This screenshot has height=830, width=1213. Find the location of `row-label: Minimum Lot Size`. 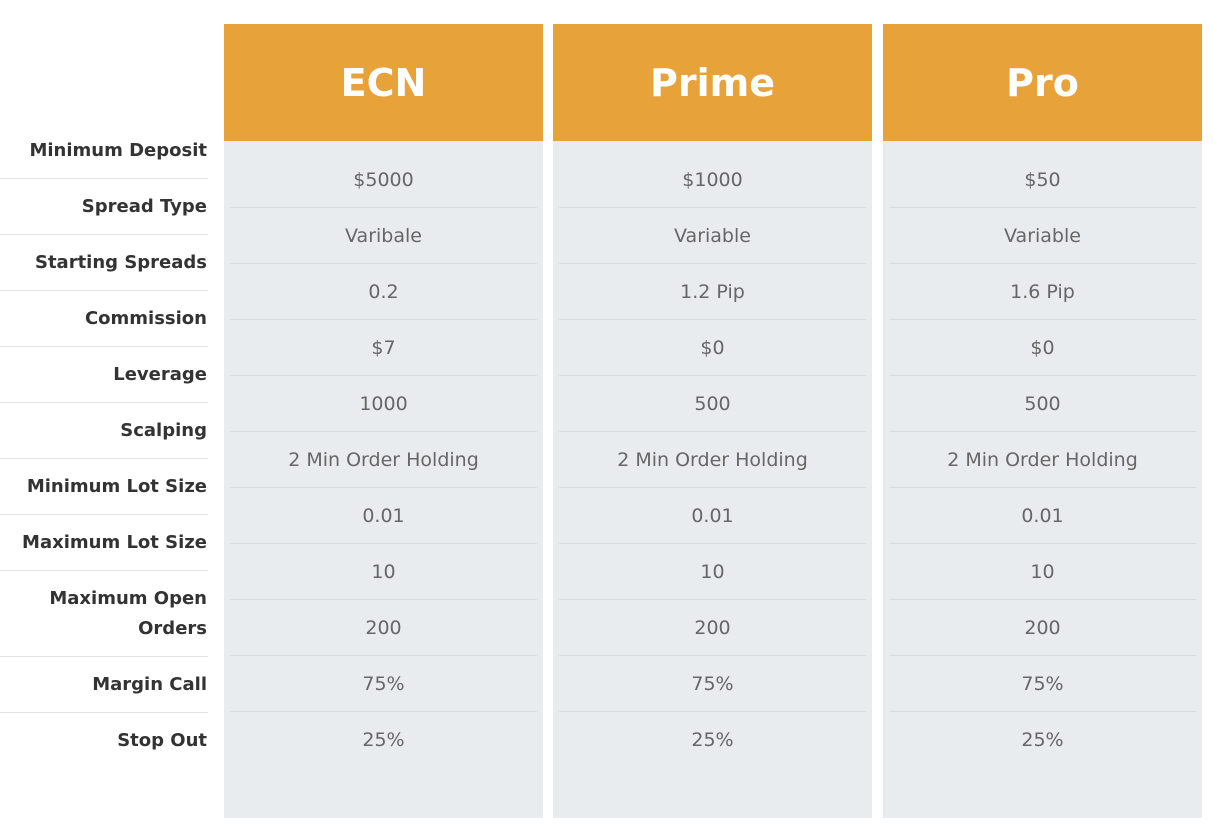

row-label: Minimum Lot Size is located at coordinates (104, 487).